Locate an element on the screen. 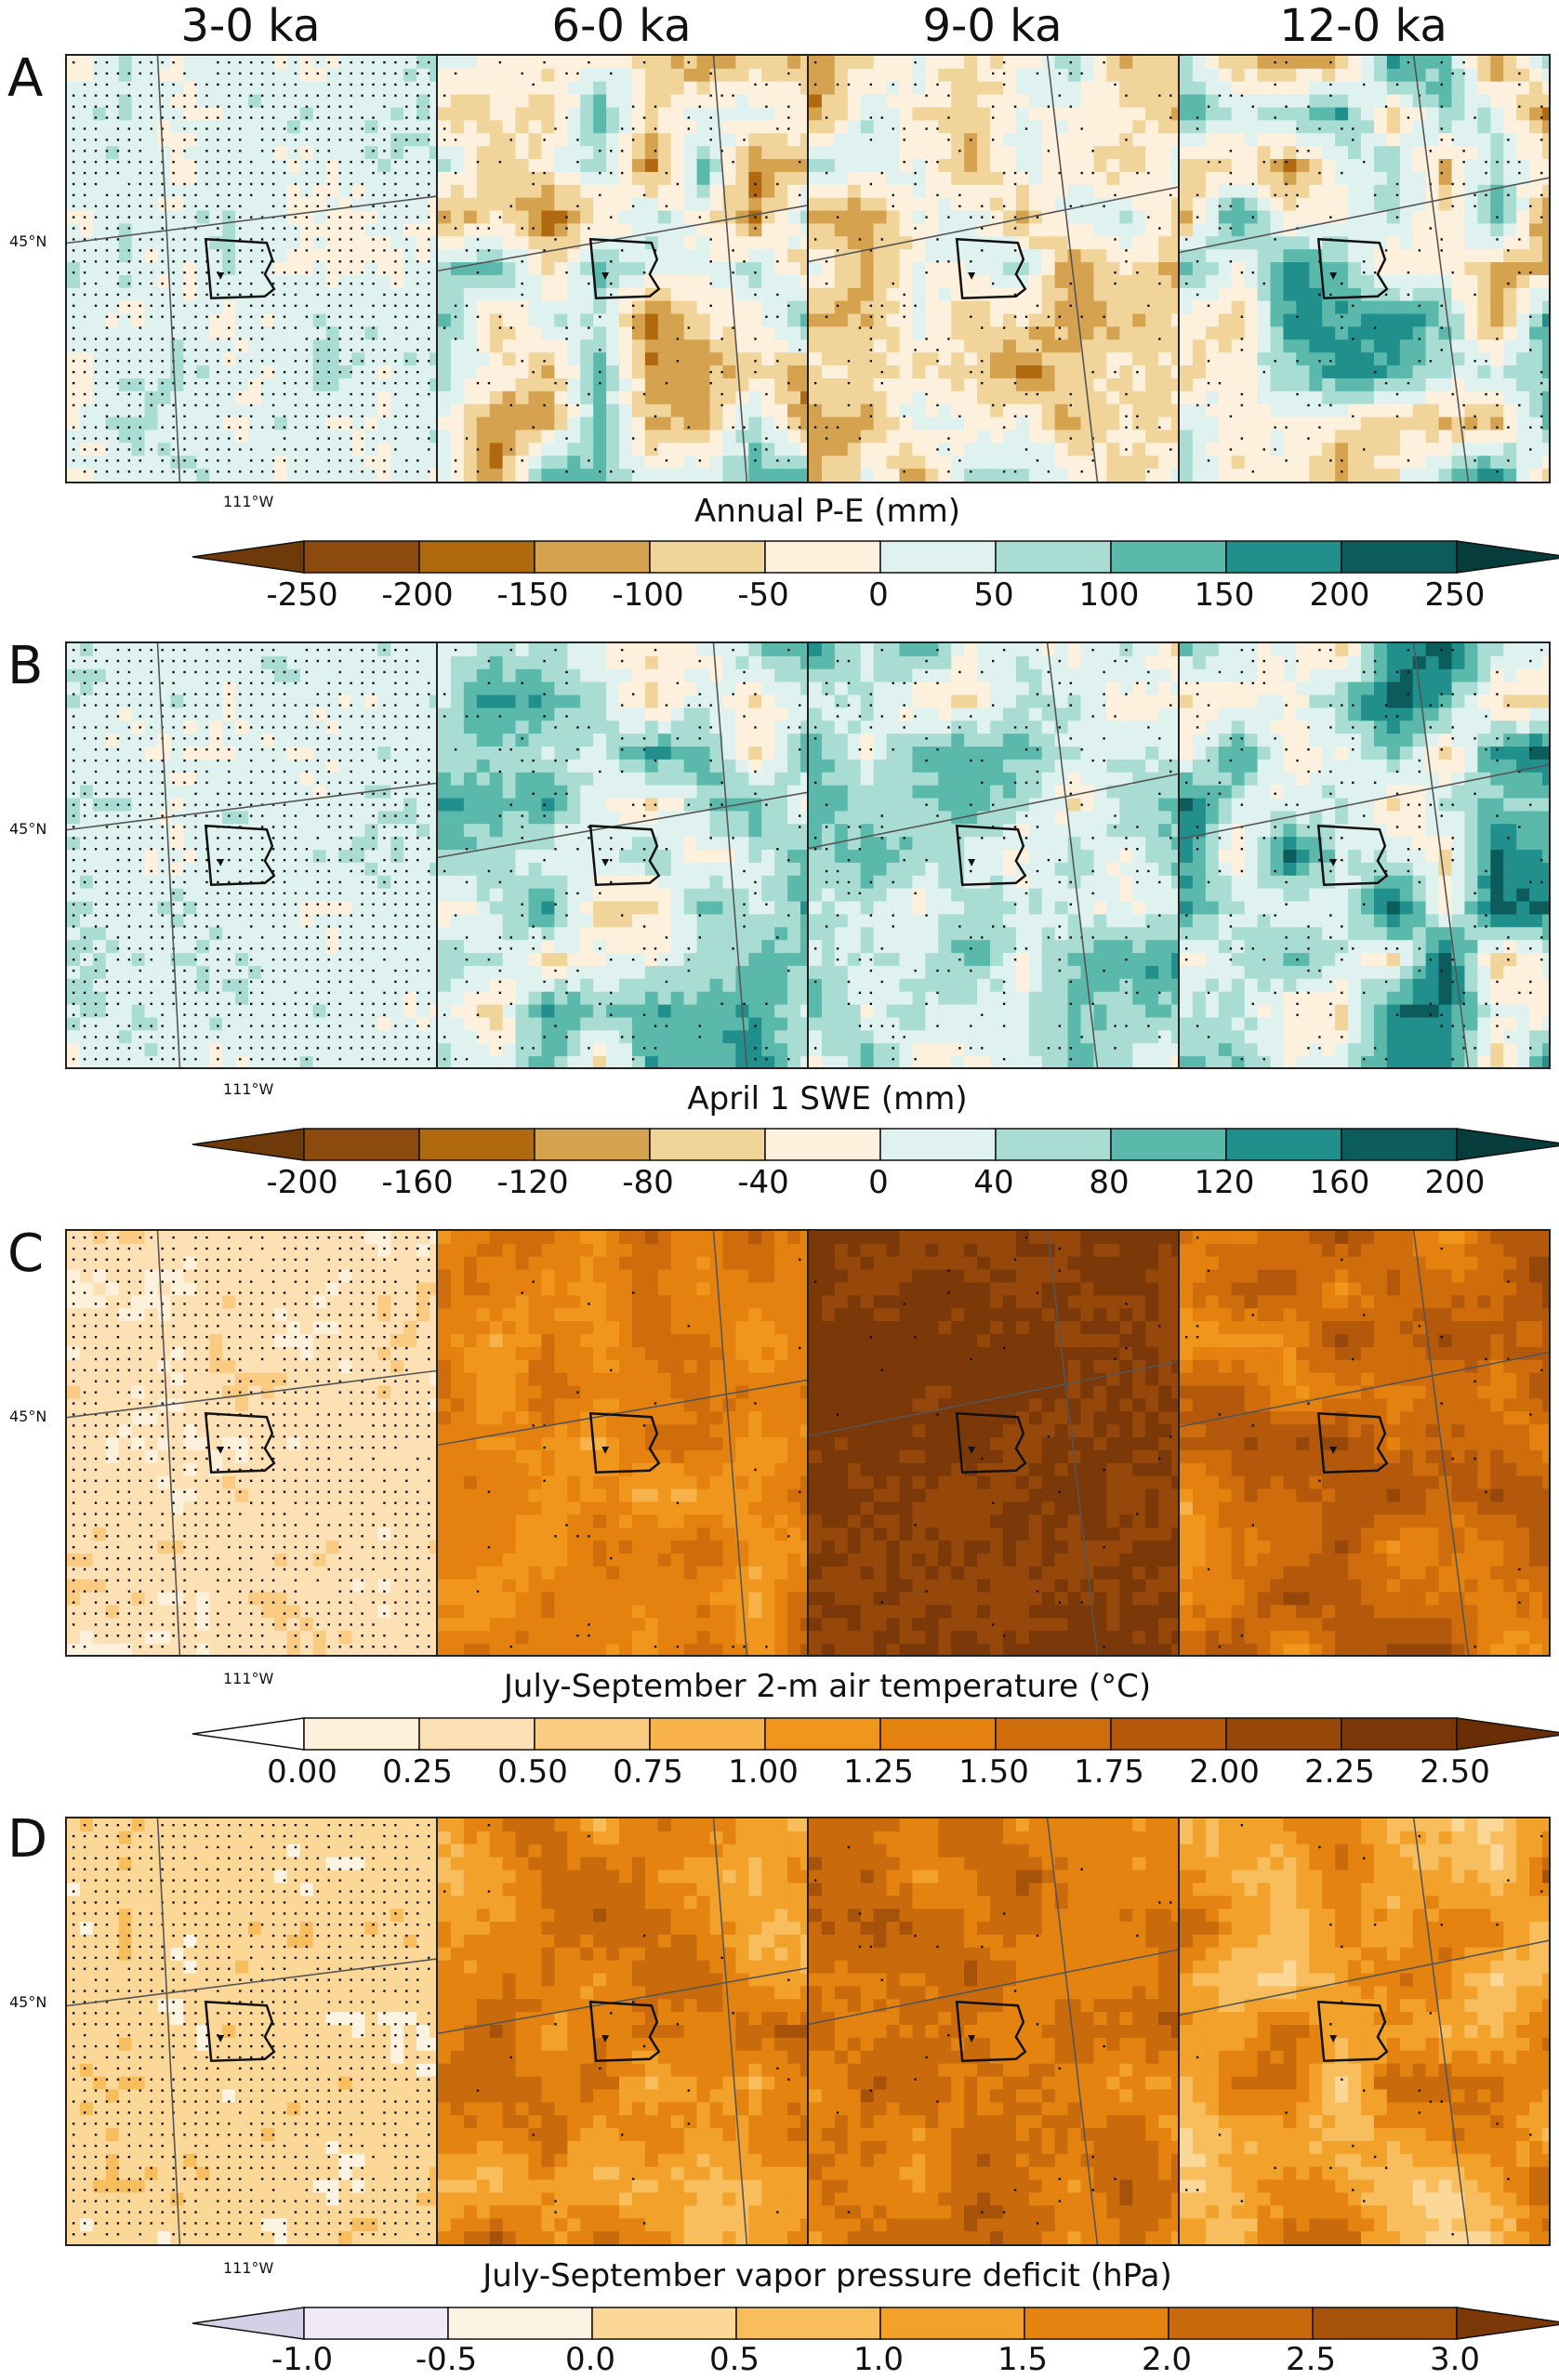 The height and width of the screenshot is (2380, 1559). colorbar-tick-label: 1.00 is located at coordinates (763, 1772).